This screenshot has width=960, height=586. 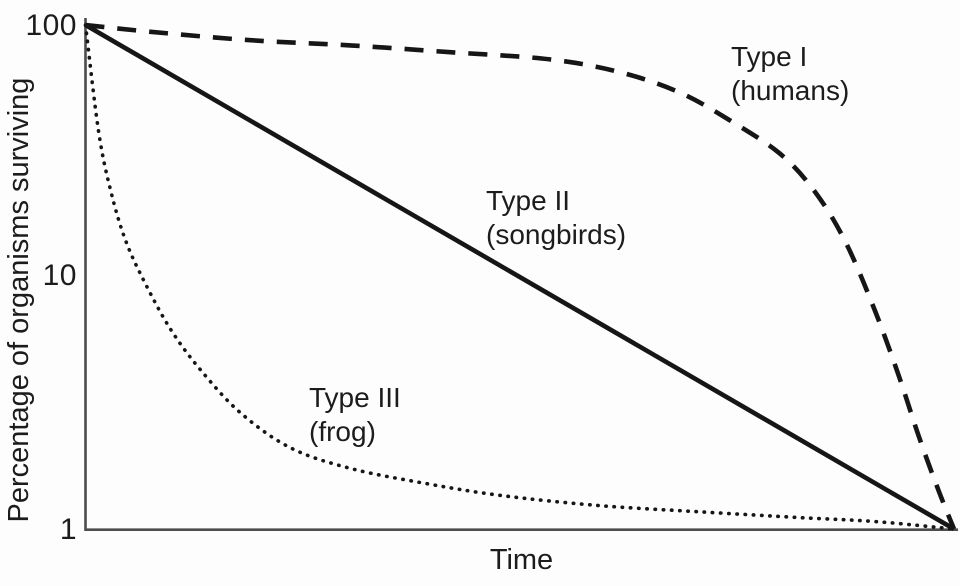 I want to click on y-axis-title: Percentage of organisms surviving, so click(x=19, y=300).